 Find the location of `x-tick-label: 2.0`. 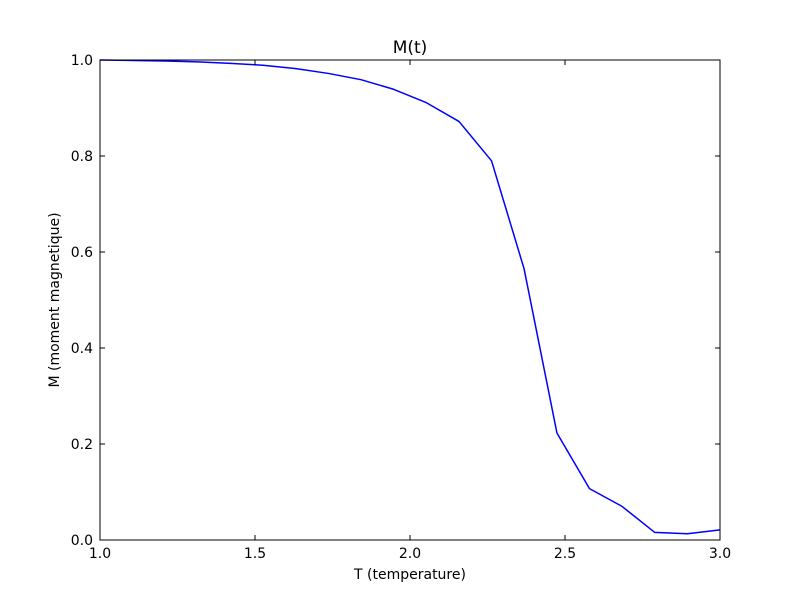

x-tick-label: 2.0 is located at coordinates (410, 554).